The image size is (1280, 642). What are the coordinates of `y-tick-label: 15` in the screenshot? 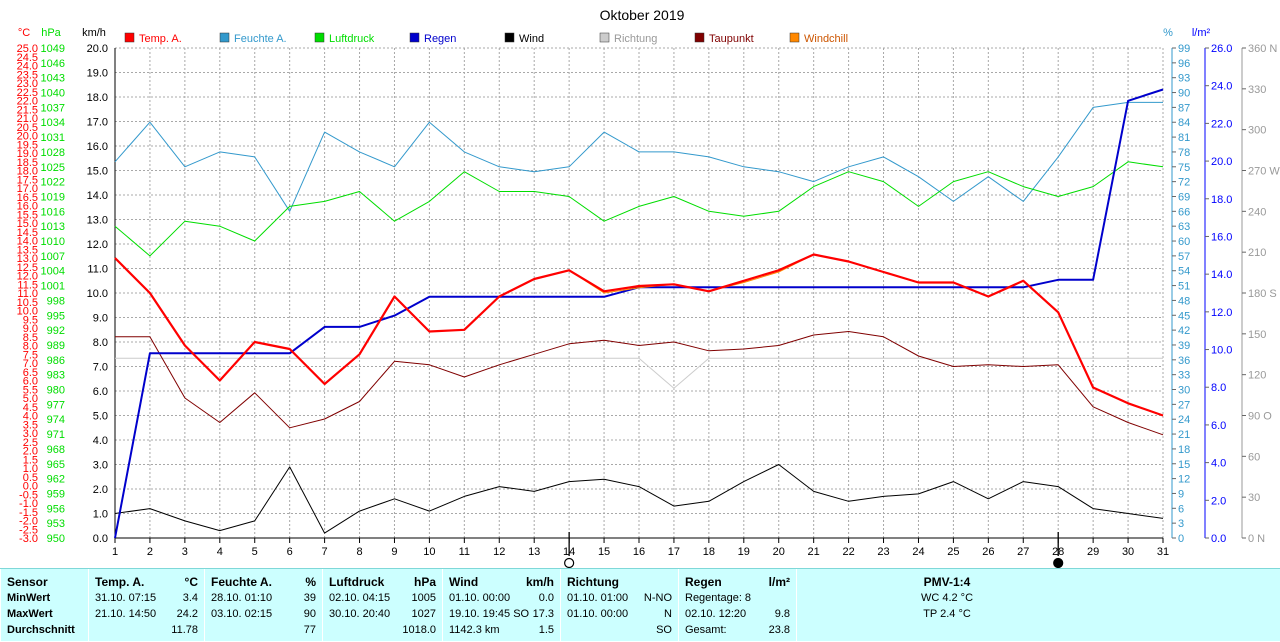 It's located at (1184, 465).